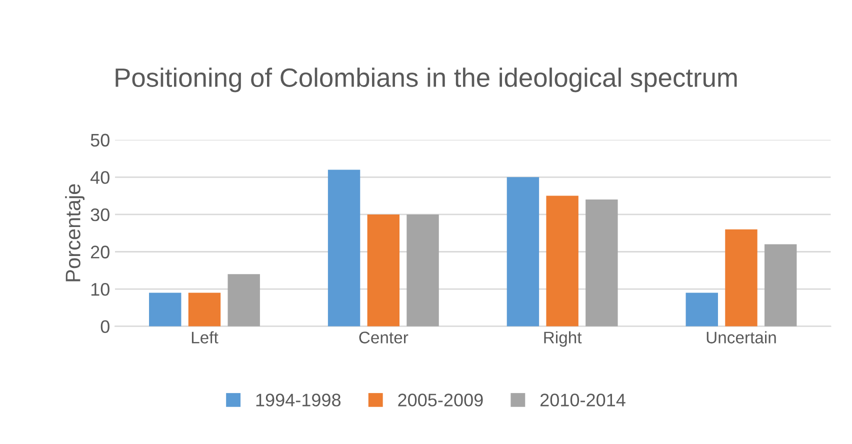 The image size is (852, 444). What do you see at coordinates (100, 215) in the screenshot?
I see `y-tick-label: 30` at bounding box center [100, 215].